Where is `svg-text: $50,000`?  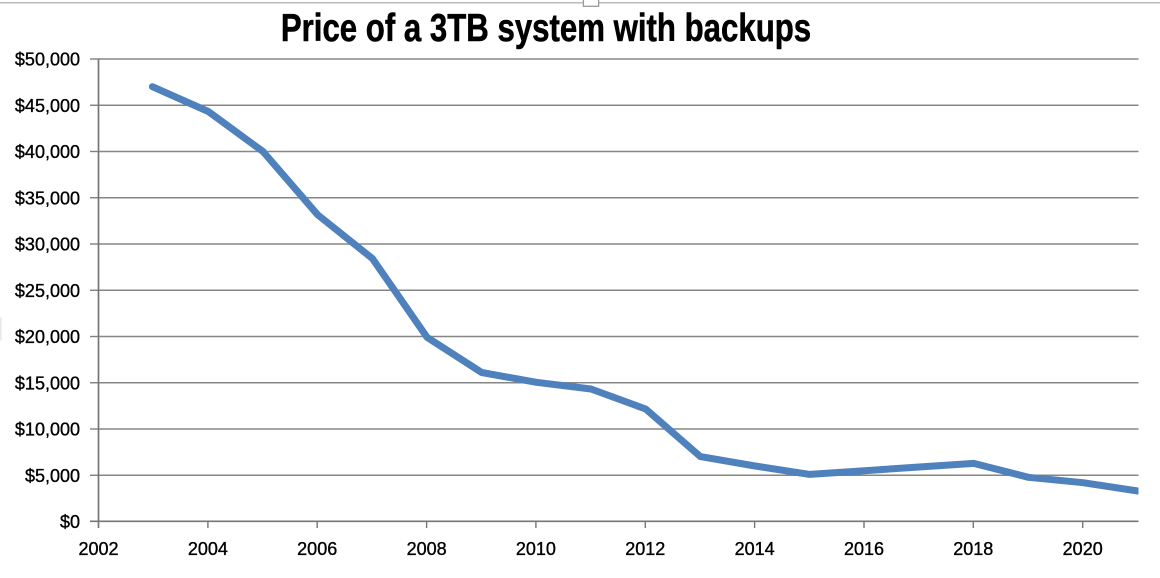
svg-text: $50,000 is located at coordinates (47, 60).